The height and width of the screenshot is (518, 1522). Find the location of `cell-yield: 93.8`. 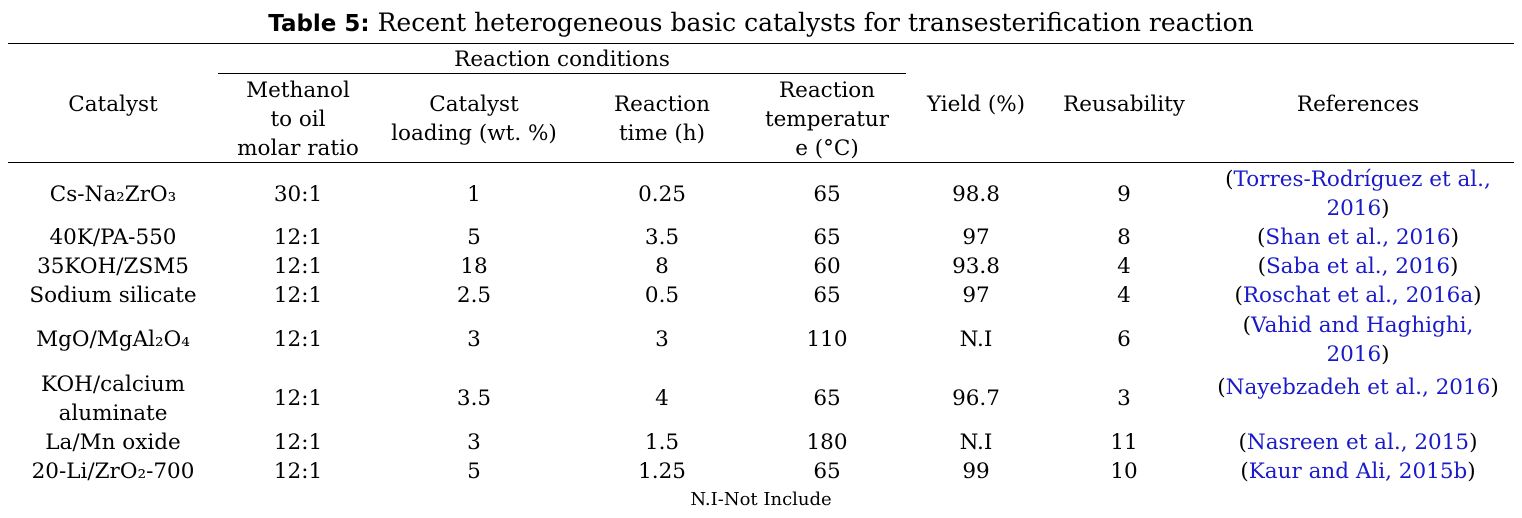

cell-yield: 93.8 is located at coordinates (976, 266).